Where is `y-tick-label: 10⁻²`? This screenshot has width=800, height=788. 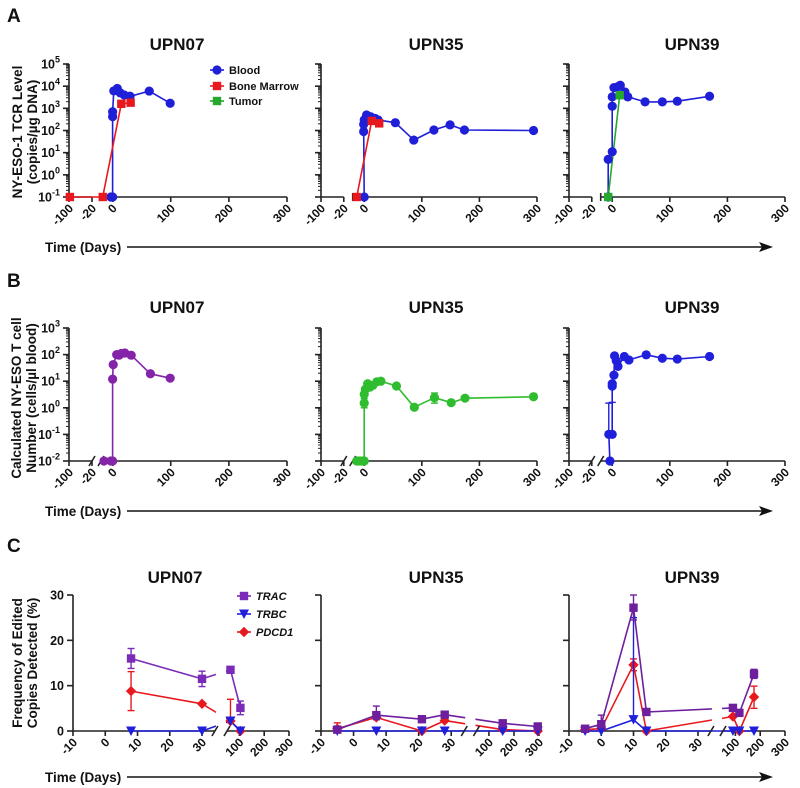 y-tick-label: 10⁻² is located at coordinates (49, 460).